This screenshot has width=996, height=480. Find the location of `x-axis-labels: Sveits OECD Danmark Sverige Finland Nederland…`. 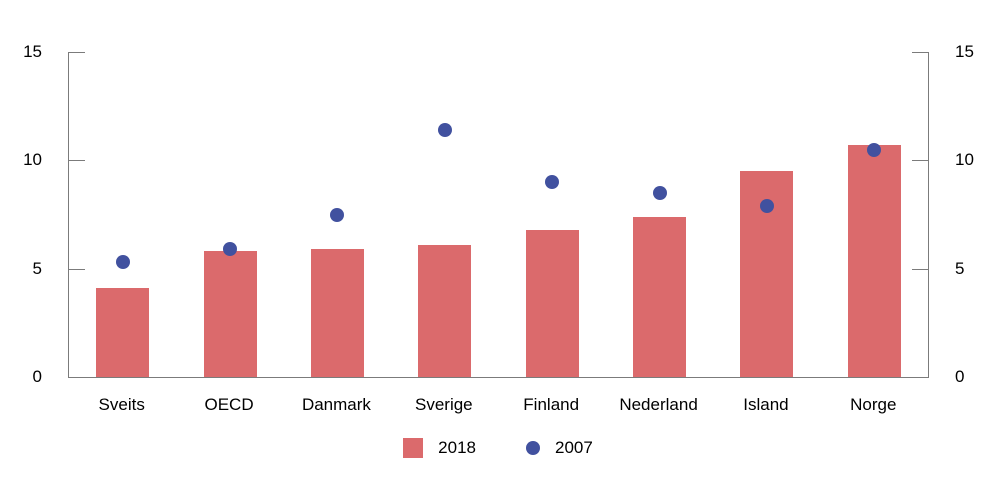

x-axis-labels: Sveits OECD Danmark Sverige Finland Nederland… is located at coordinates (497, 405).